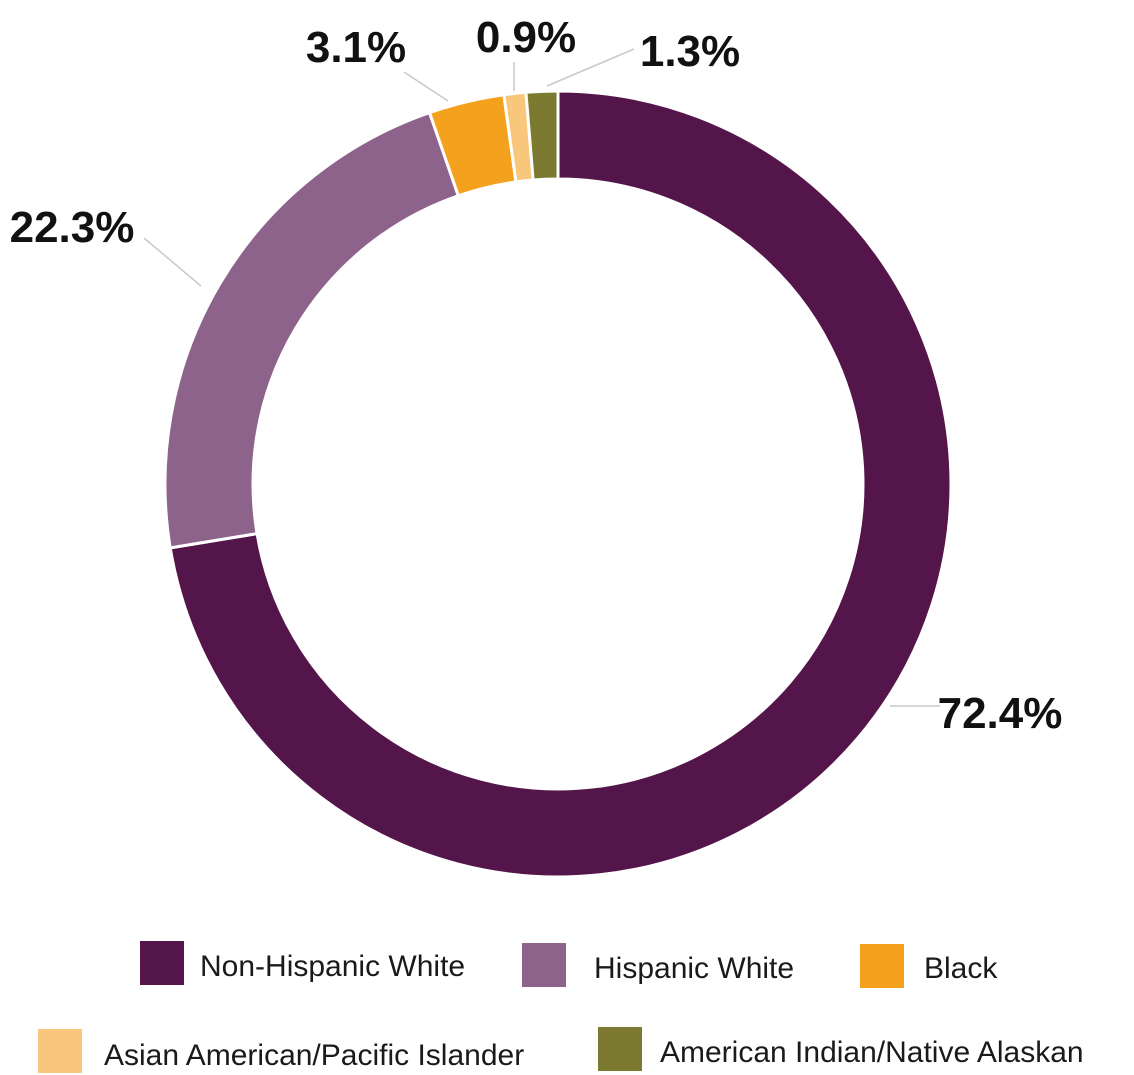  I want to click on leader-line-black, so click(426, 86).